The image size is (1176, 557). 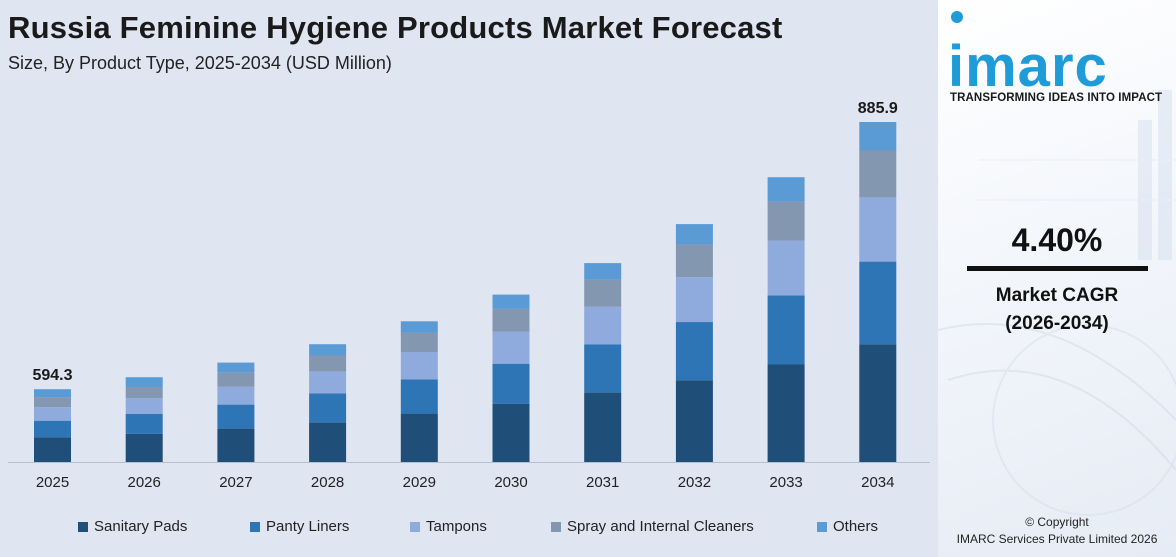 I want to click on legend-item-others: Others, so click(x=847, y=526).